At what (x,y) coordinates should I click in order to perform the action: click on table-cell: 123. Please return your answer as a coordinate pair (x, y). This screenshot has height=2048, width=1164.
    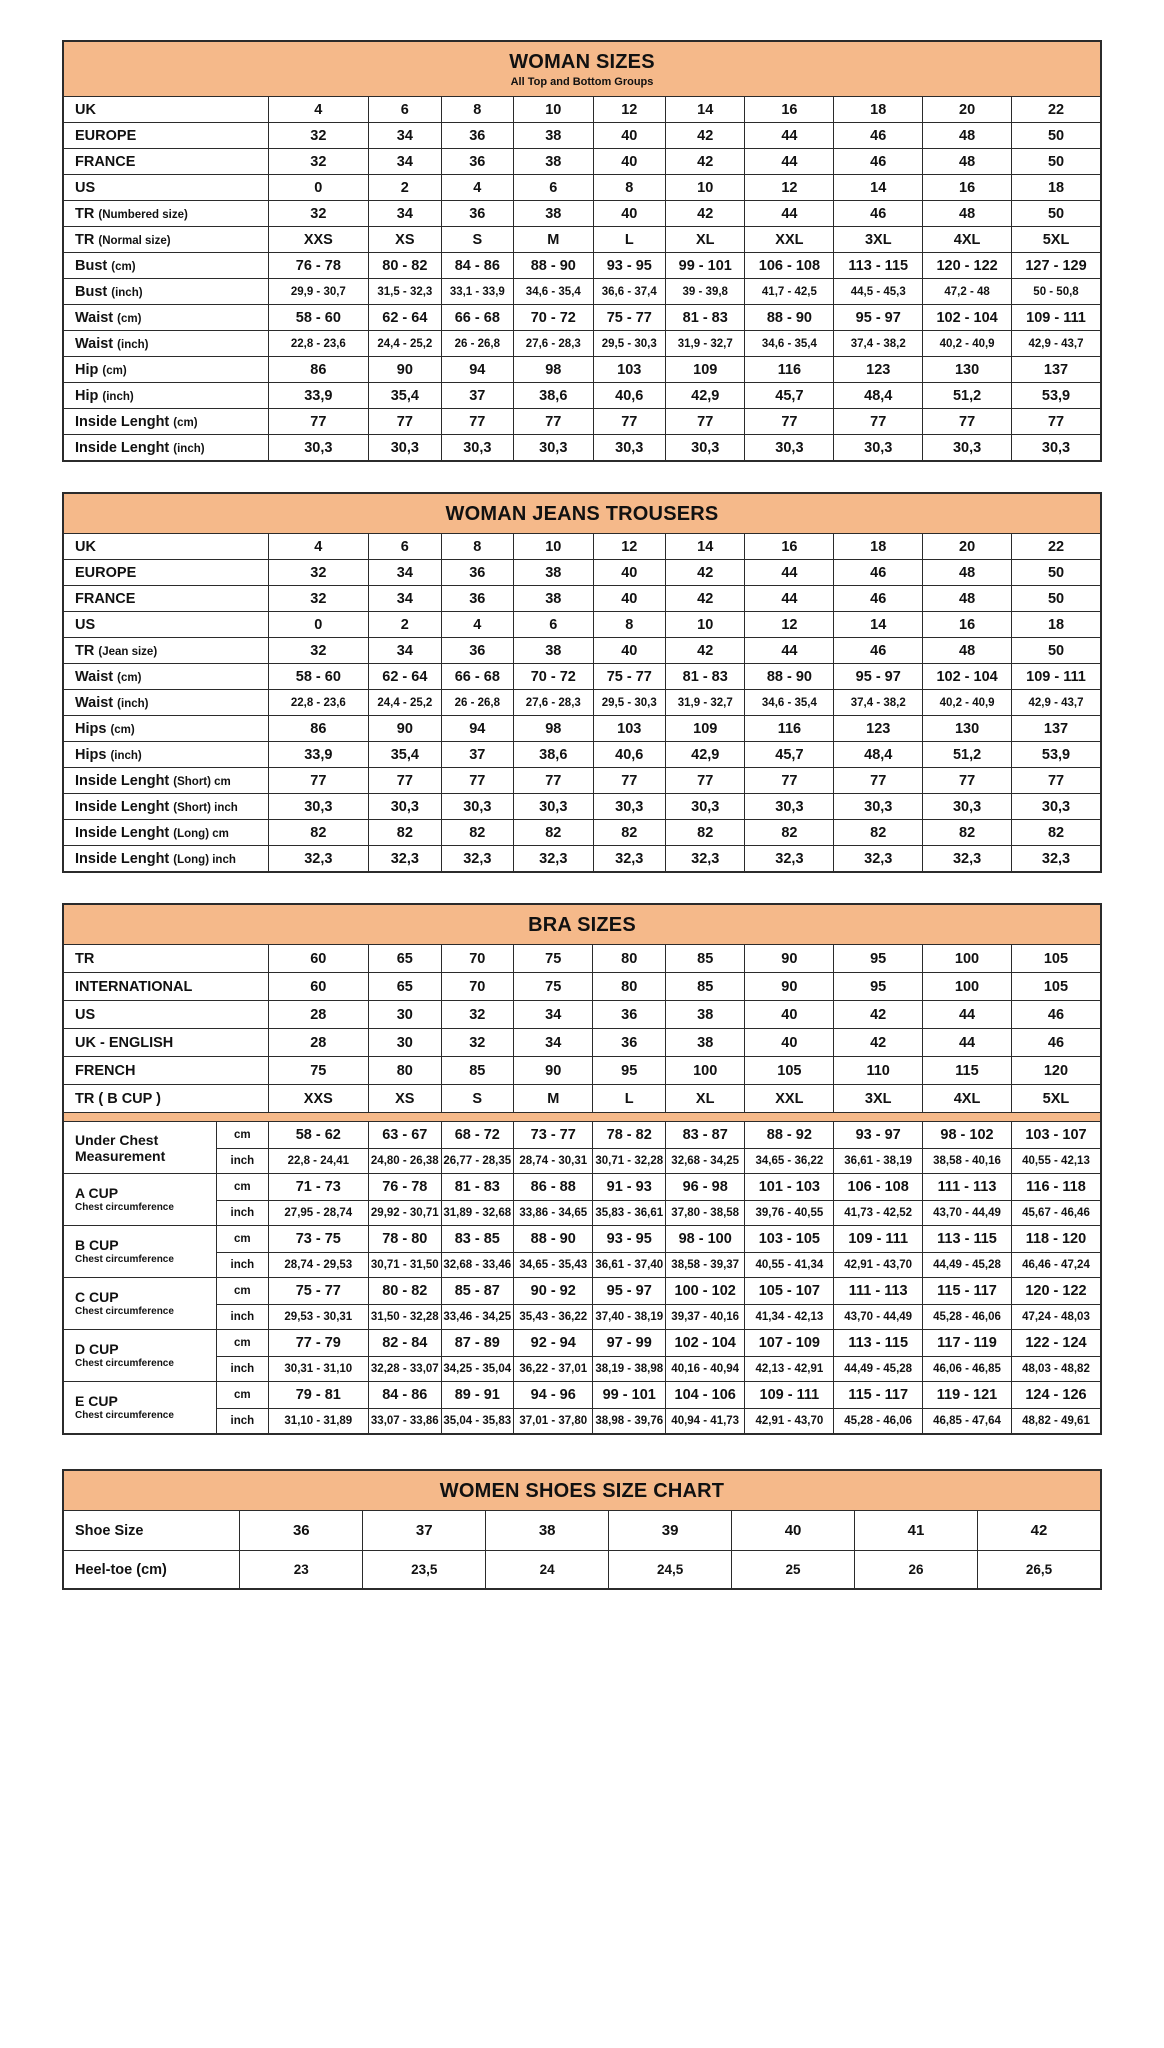
    Looking at the image, I should click on (878, 729).